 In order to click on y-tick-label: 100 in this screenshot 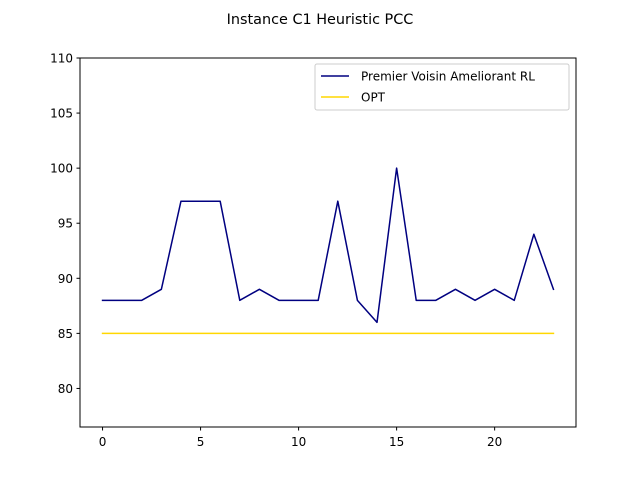, I will do `click(61, 169)`.